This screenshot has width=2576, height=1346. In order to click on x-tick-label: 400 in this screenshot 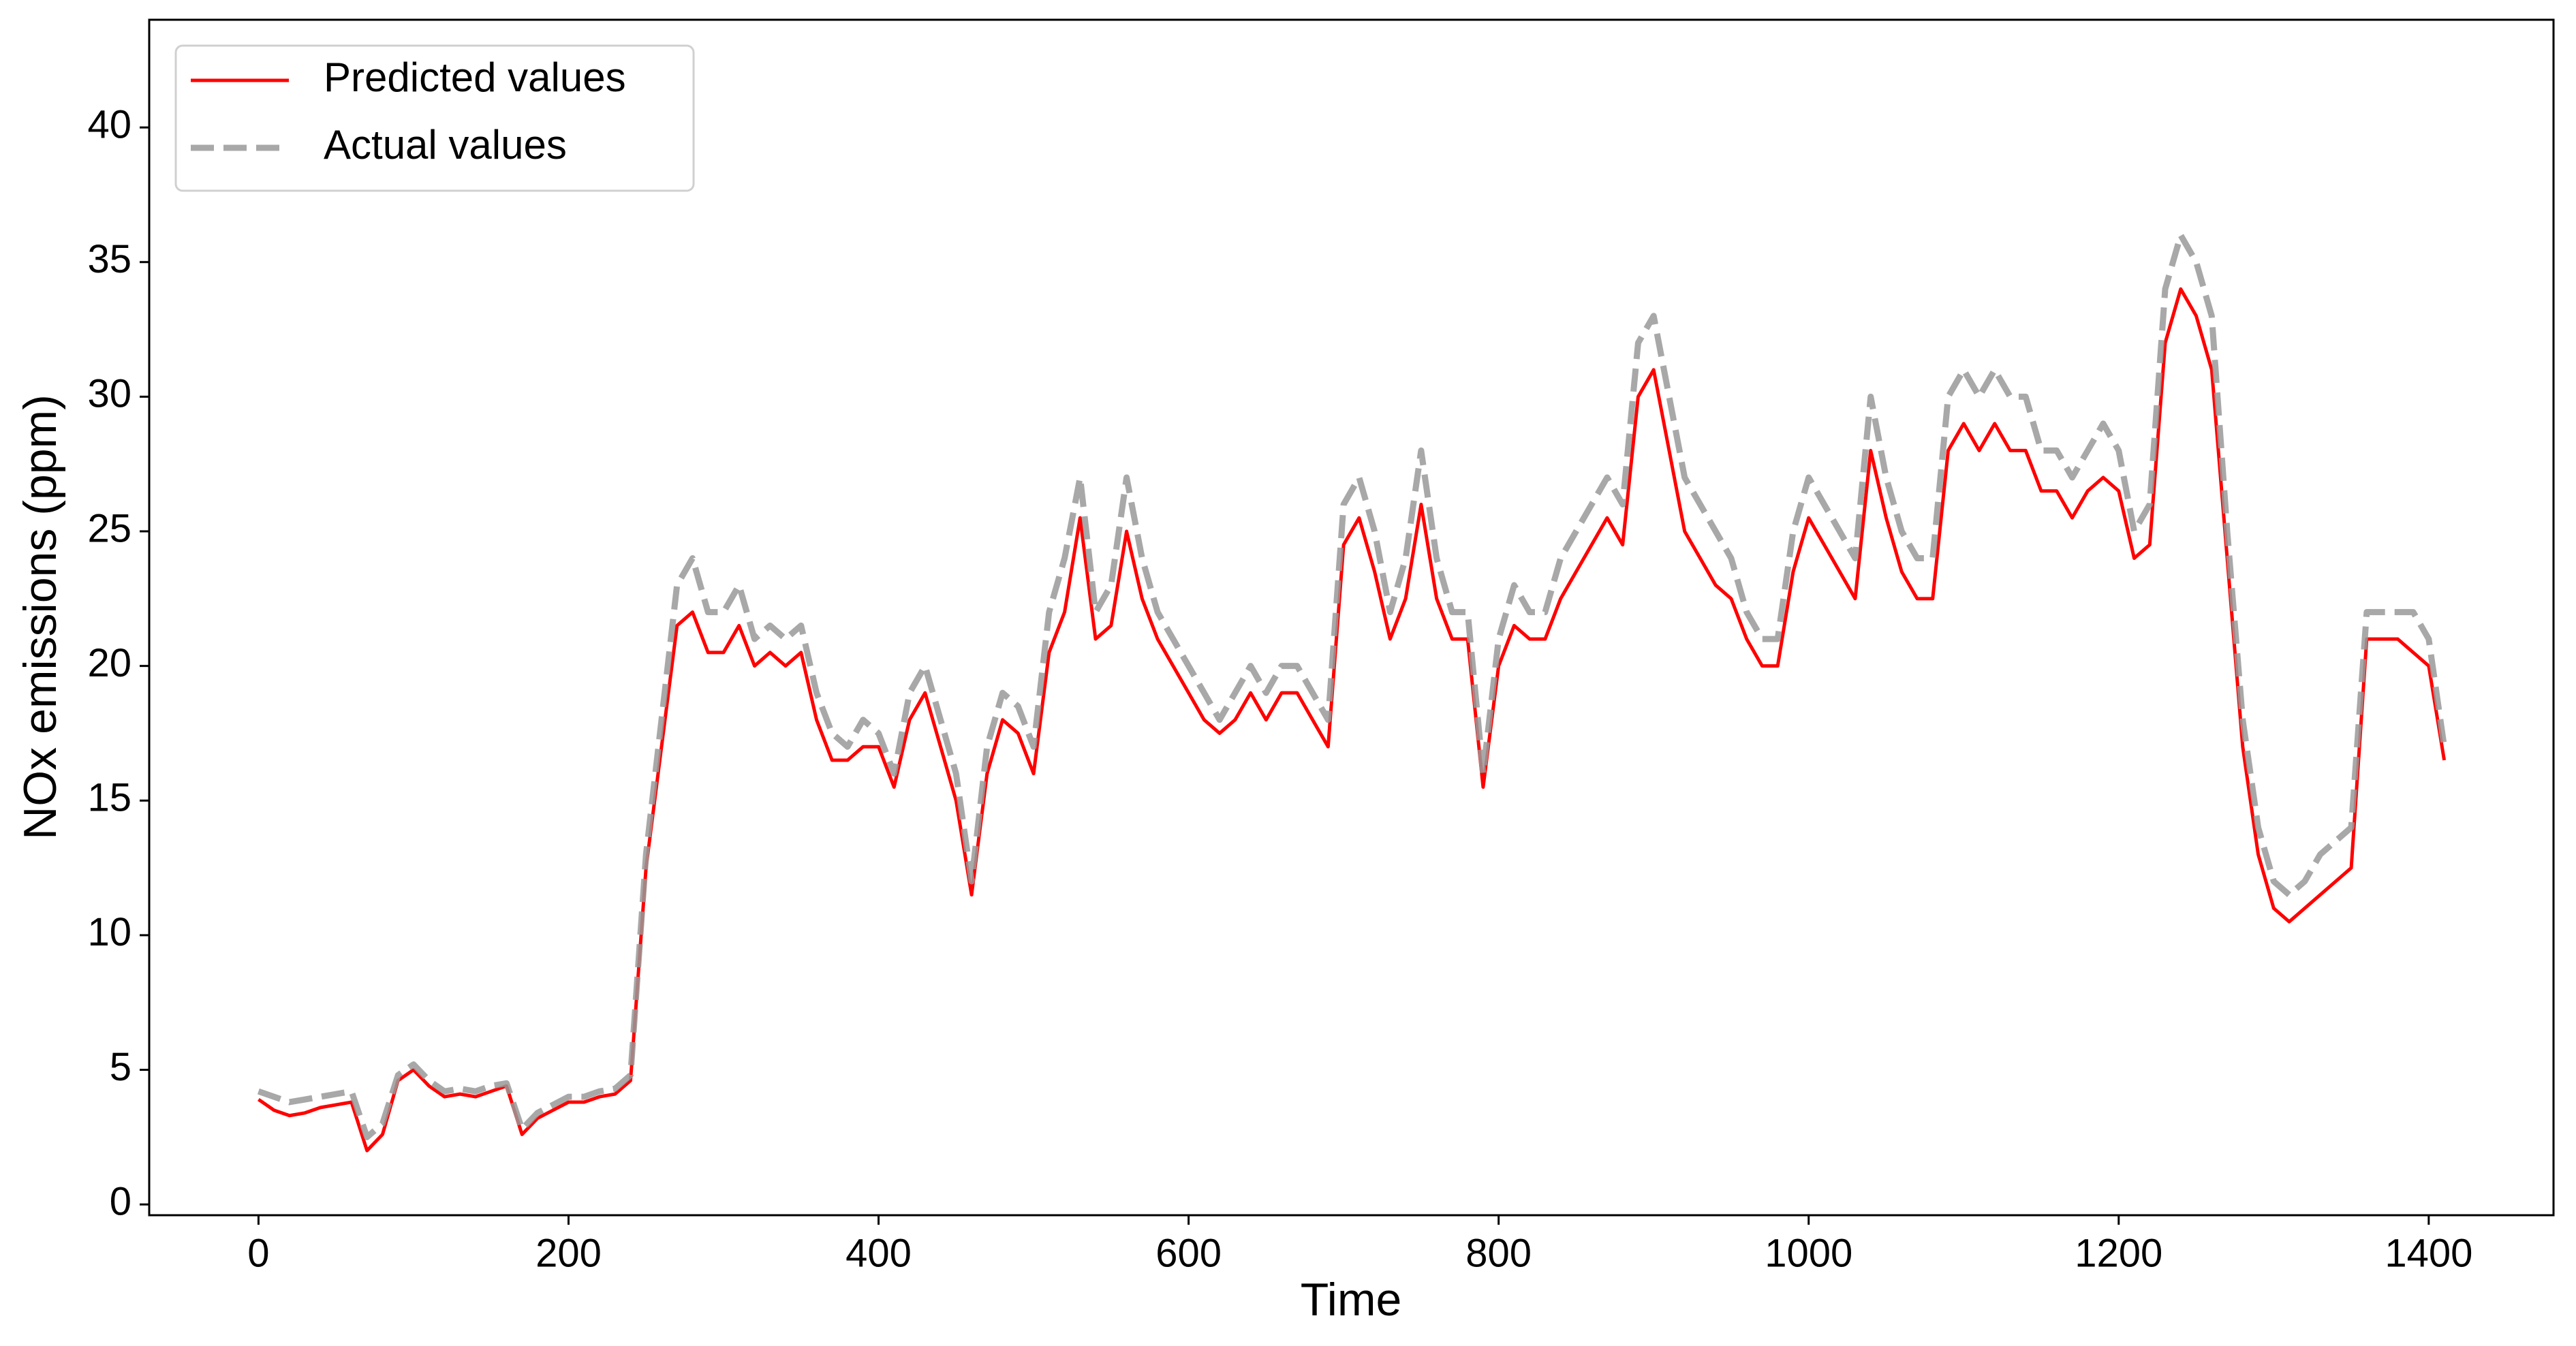, I will do `click(878, 1253)`.